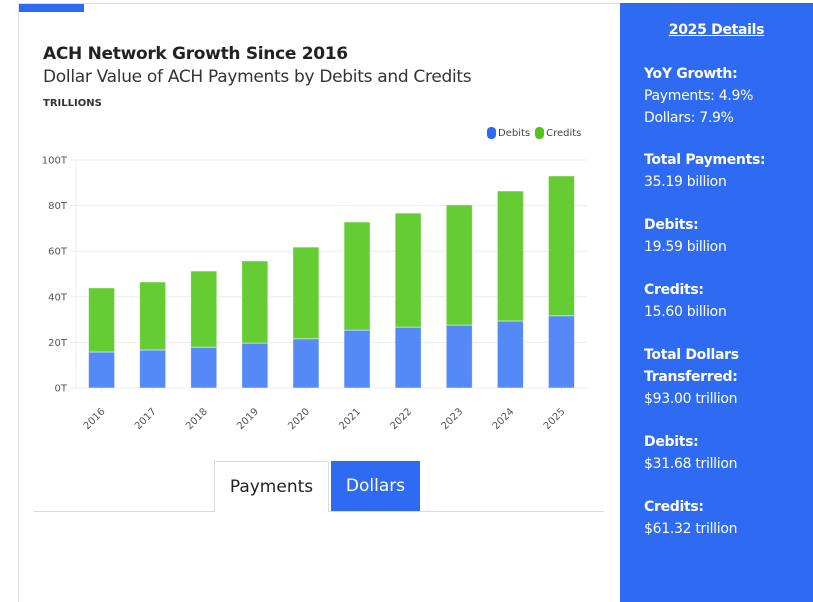 The height and width of the screenshot is (602, 813). Describe the element at coordinates (95, 419) in the screenshot. I see `x-tick-label: 2016` at that location.